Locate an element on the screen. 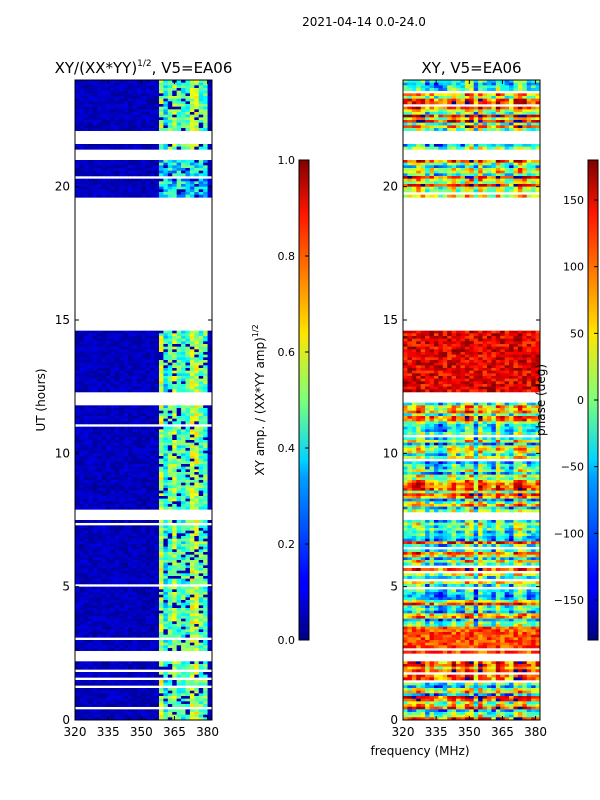  amplitude-colorbar-tick-label: 0.6 is located at coordinates (287, 352).